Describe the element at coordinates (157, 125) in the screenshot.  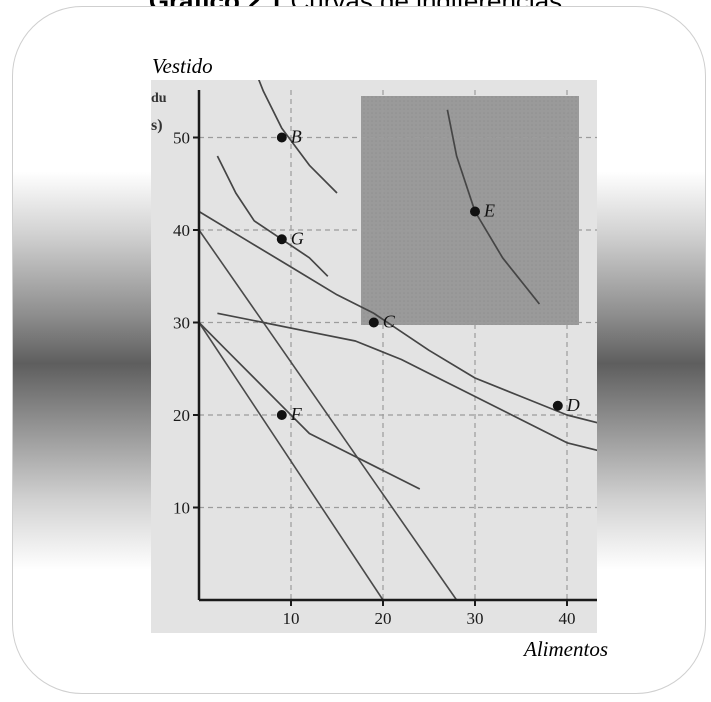
I see `y-axis-fragment-bottom: s)` at that location.